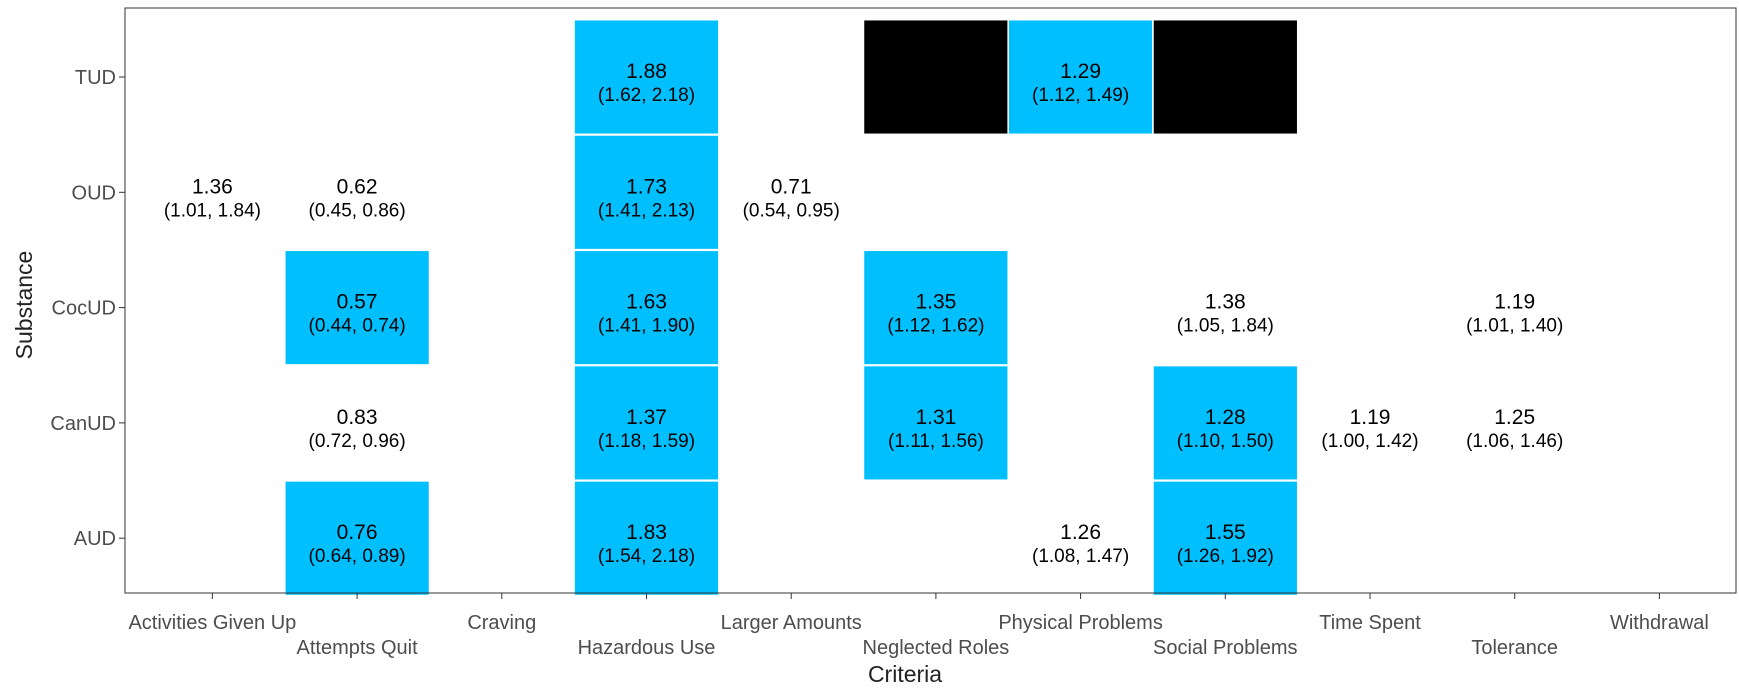 The image size is (1739, 688). I want to click on x-tick-label-withdrawal: Withdrawal, so click(1659, 623).